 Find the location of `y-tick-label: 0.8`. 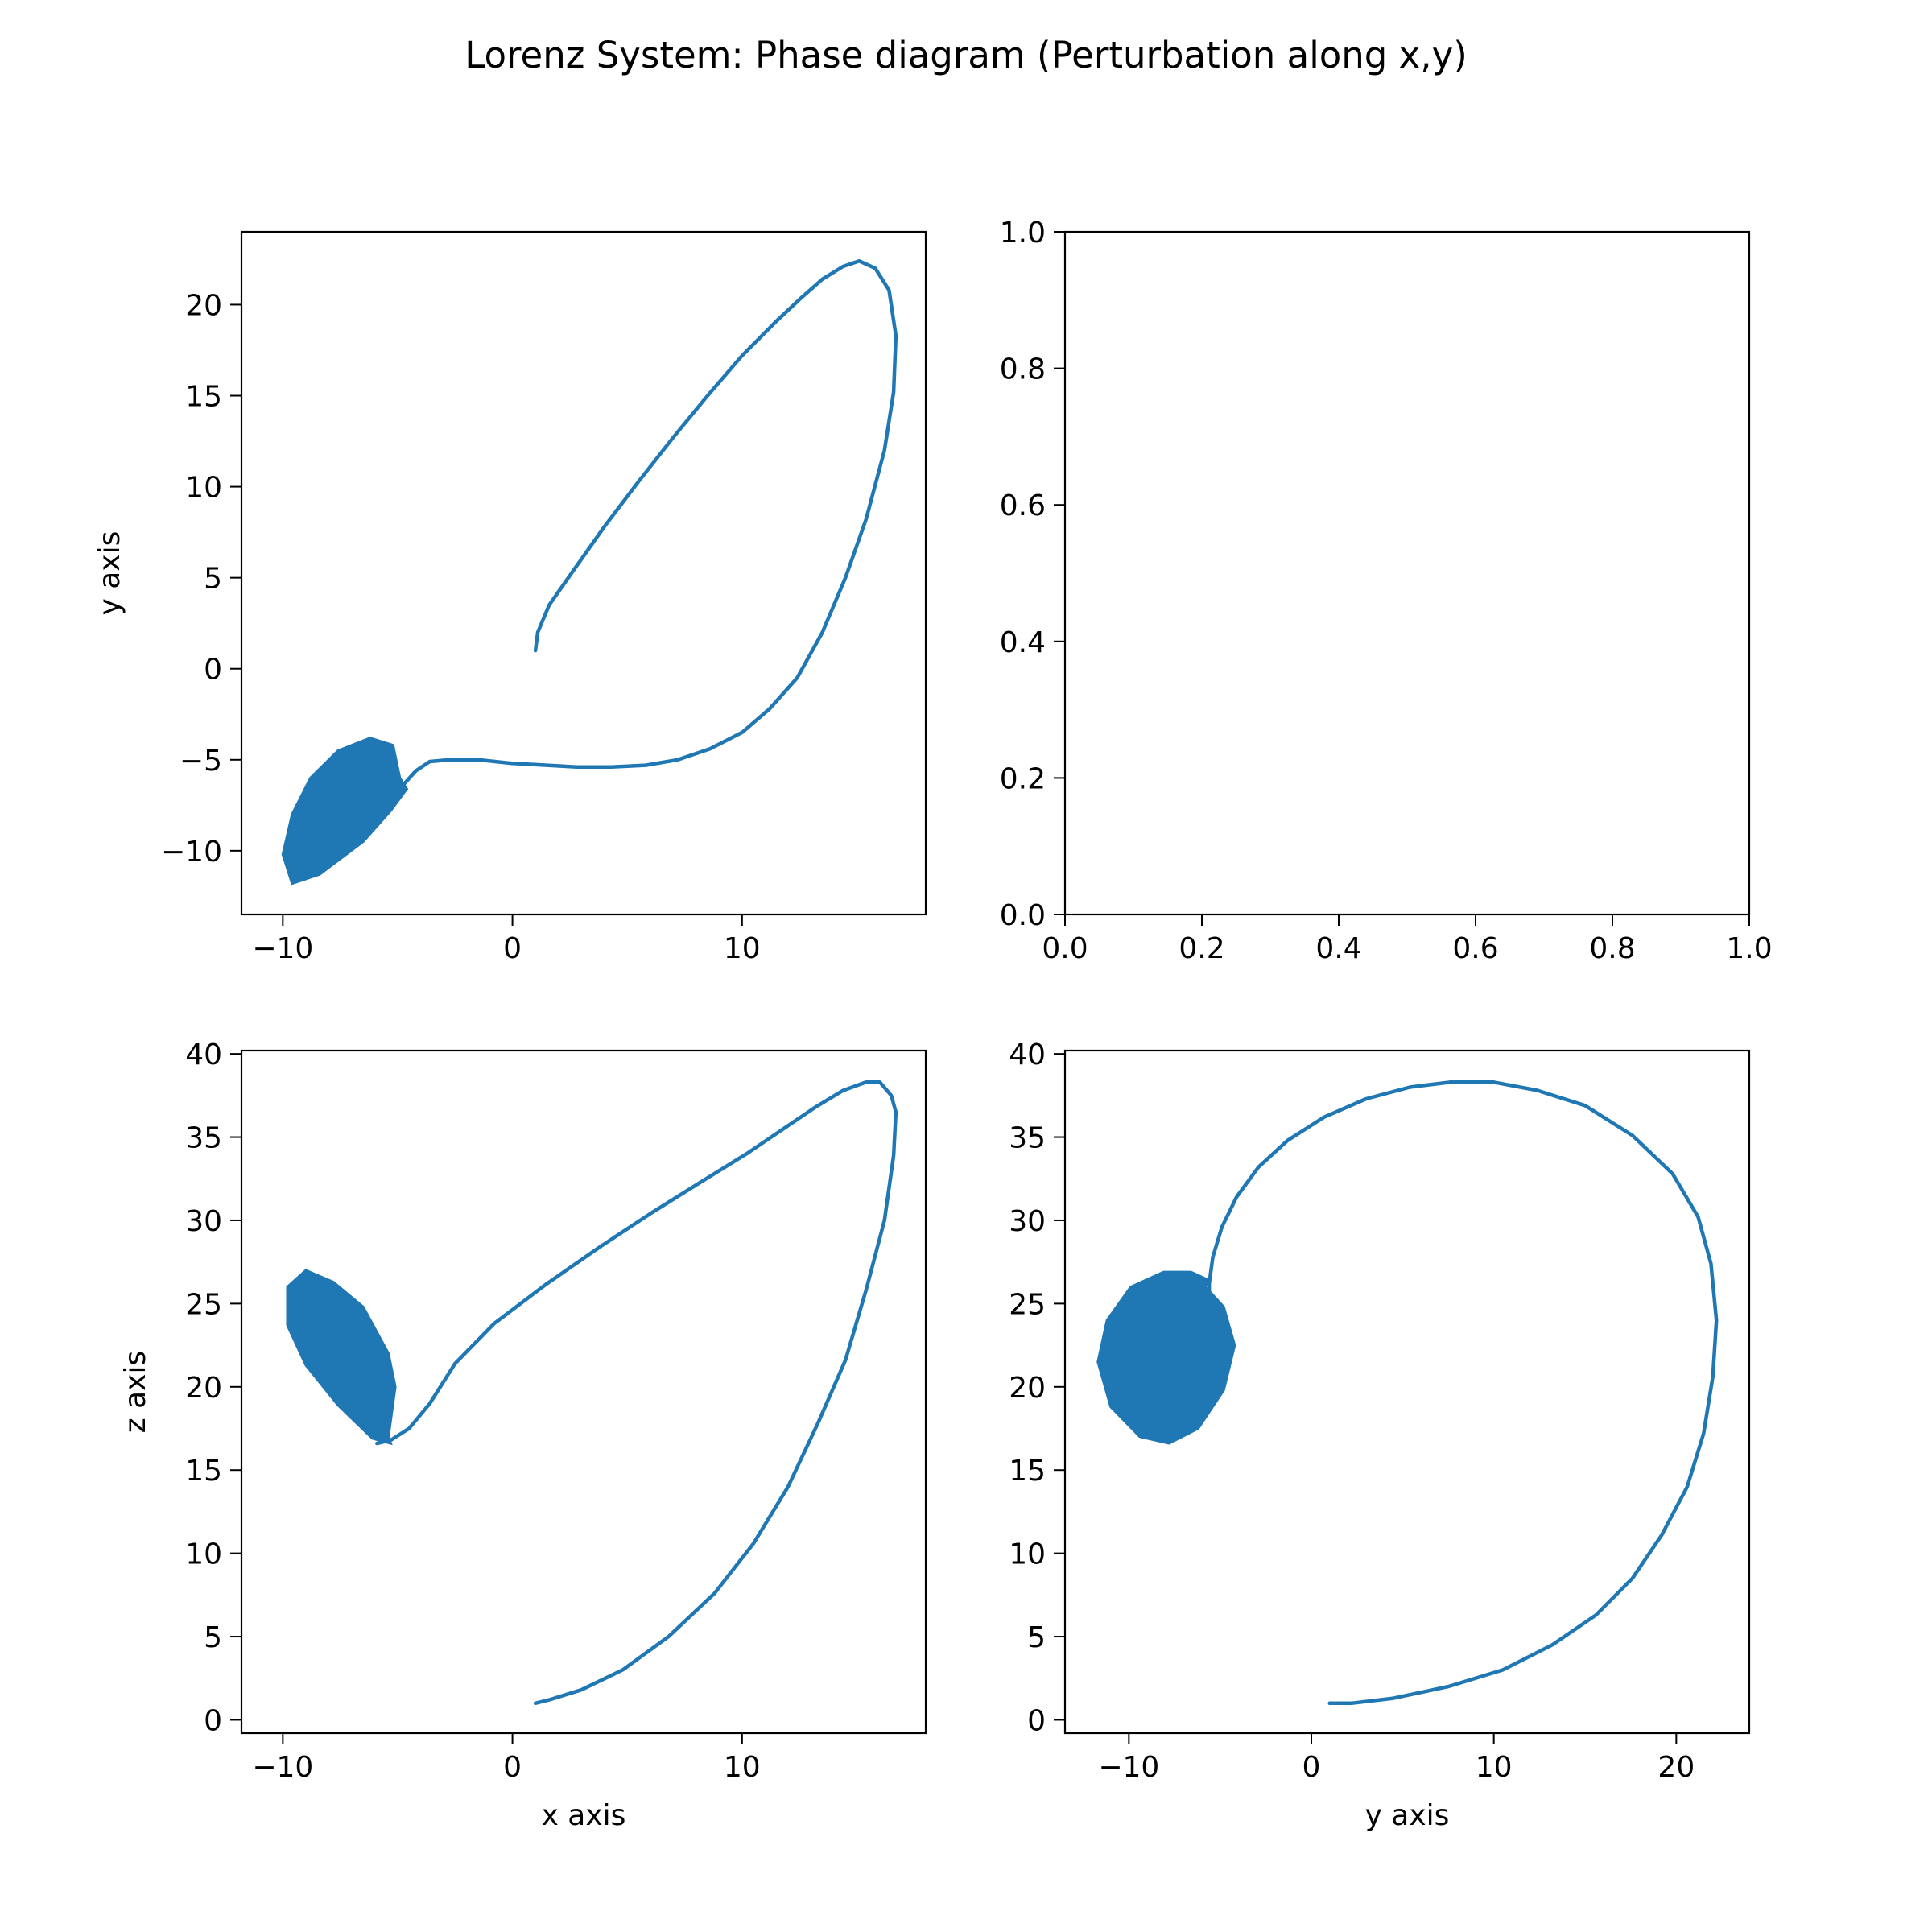

y-tick-label: 0.8 is located at coordinates (1023, 369).